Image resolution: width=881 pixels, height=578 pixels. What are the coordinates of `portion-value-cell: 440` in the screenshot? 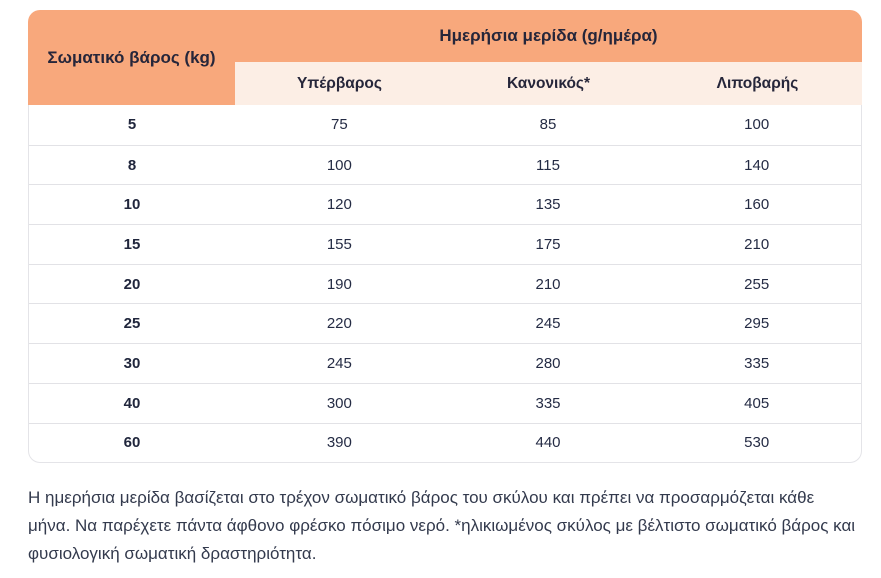 It's located at (548, 443).